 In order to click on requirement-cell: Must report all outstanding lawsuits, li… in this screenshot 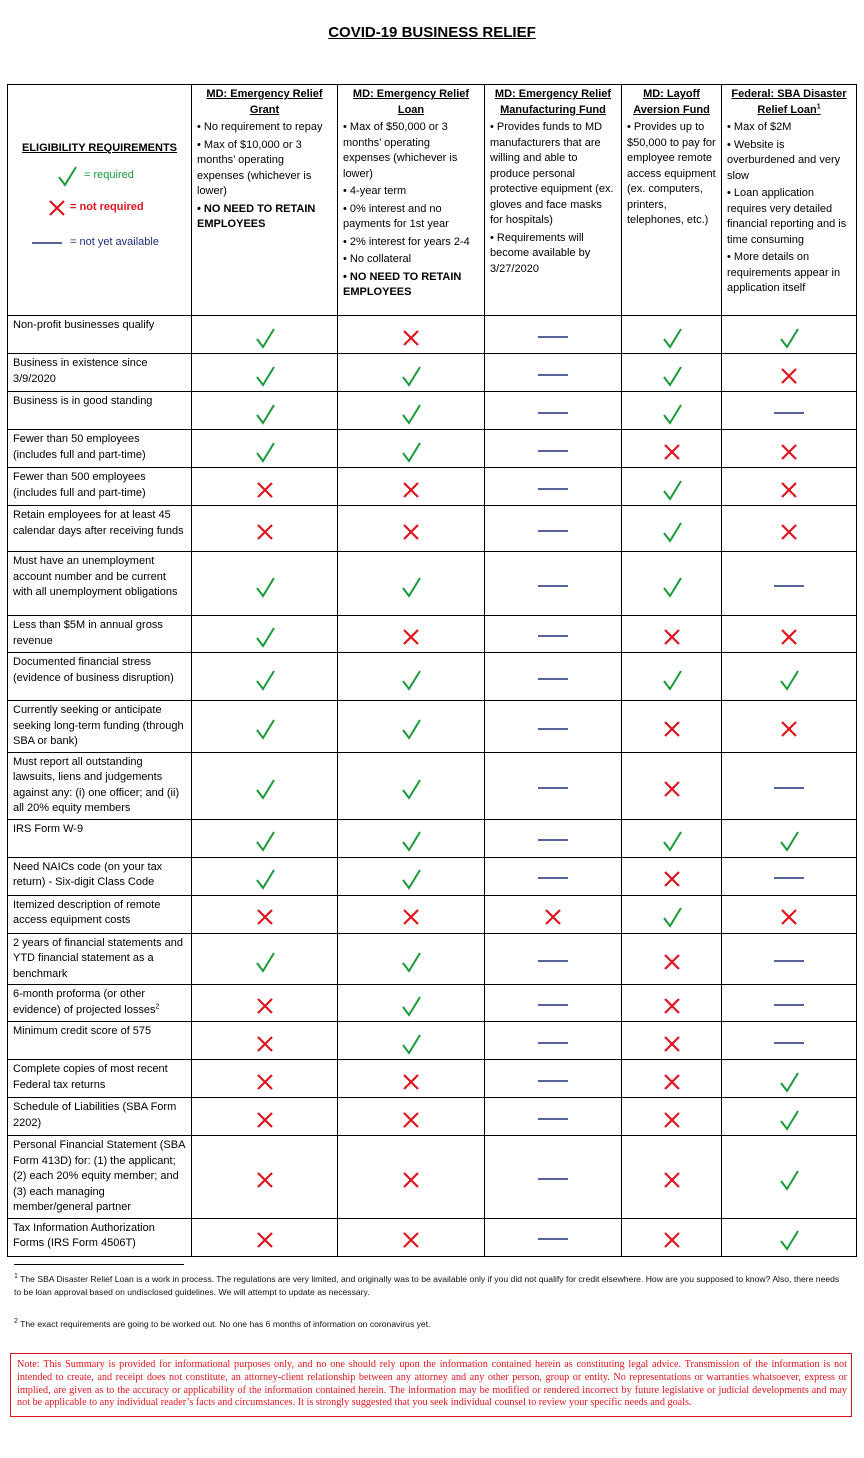, I will do `click(99, 785)`.